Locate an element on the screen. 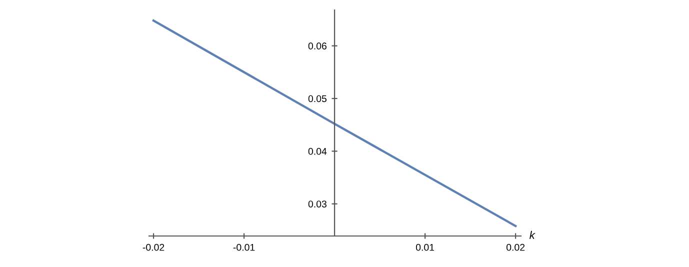 The width and height of the screenshot is (689, 267). x-tick-label: 0.01 is located at coordinates (425, 247).